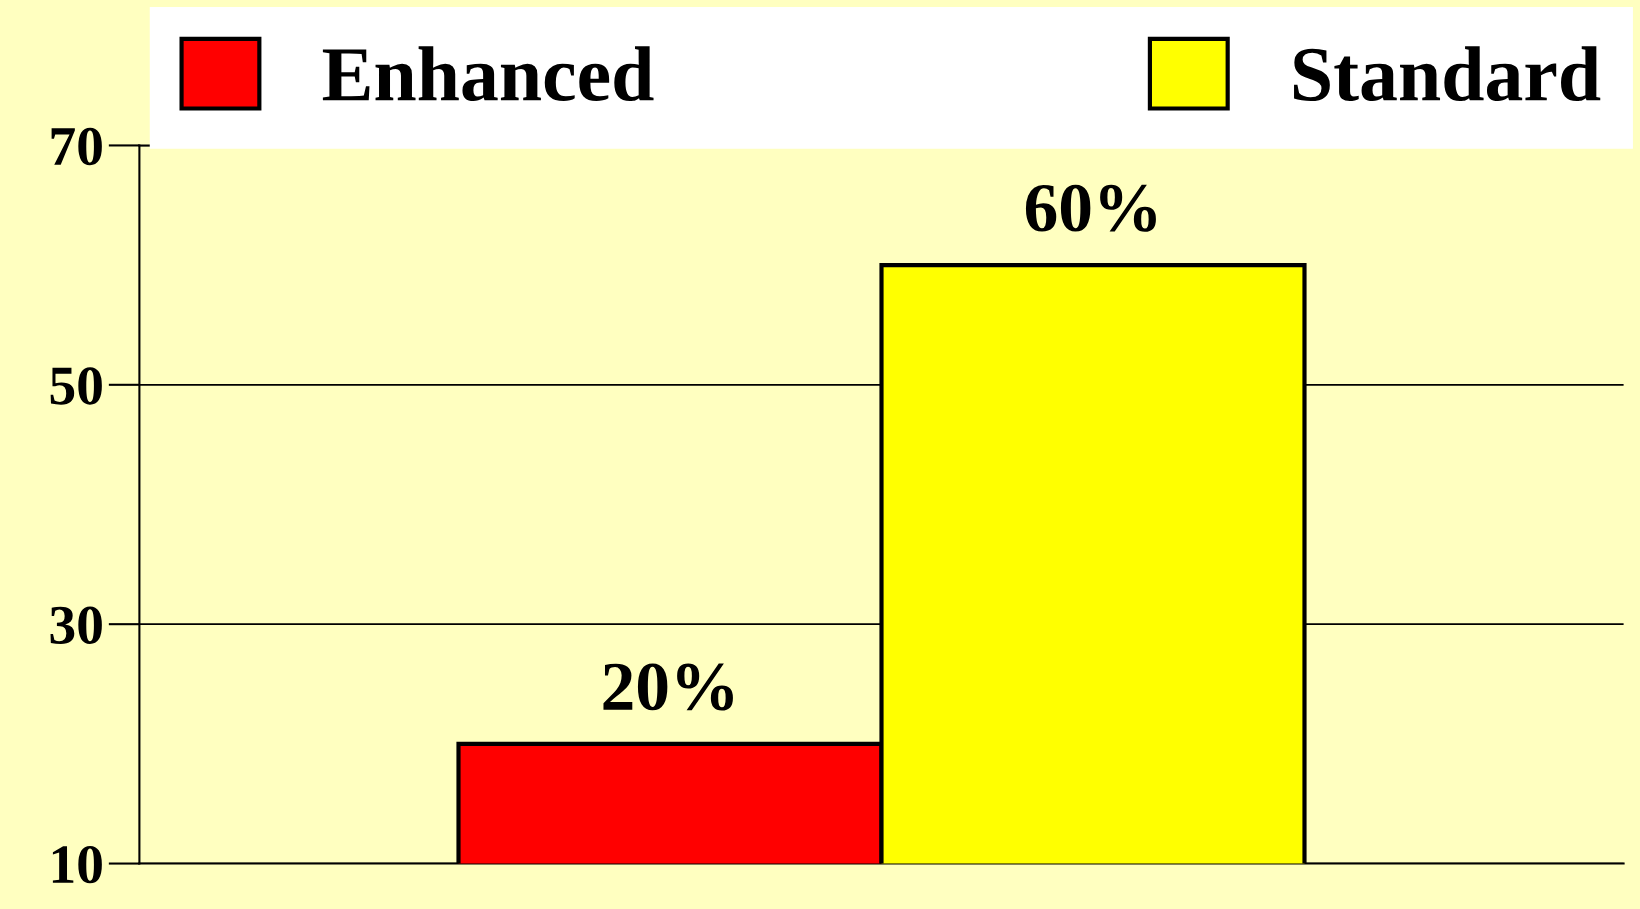 The image size is (1640, 909). Describe the element at coordinates (488, 74) in the screenshot. I see `legend-label: Enhanced` at that location.